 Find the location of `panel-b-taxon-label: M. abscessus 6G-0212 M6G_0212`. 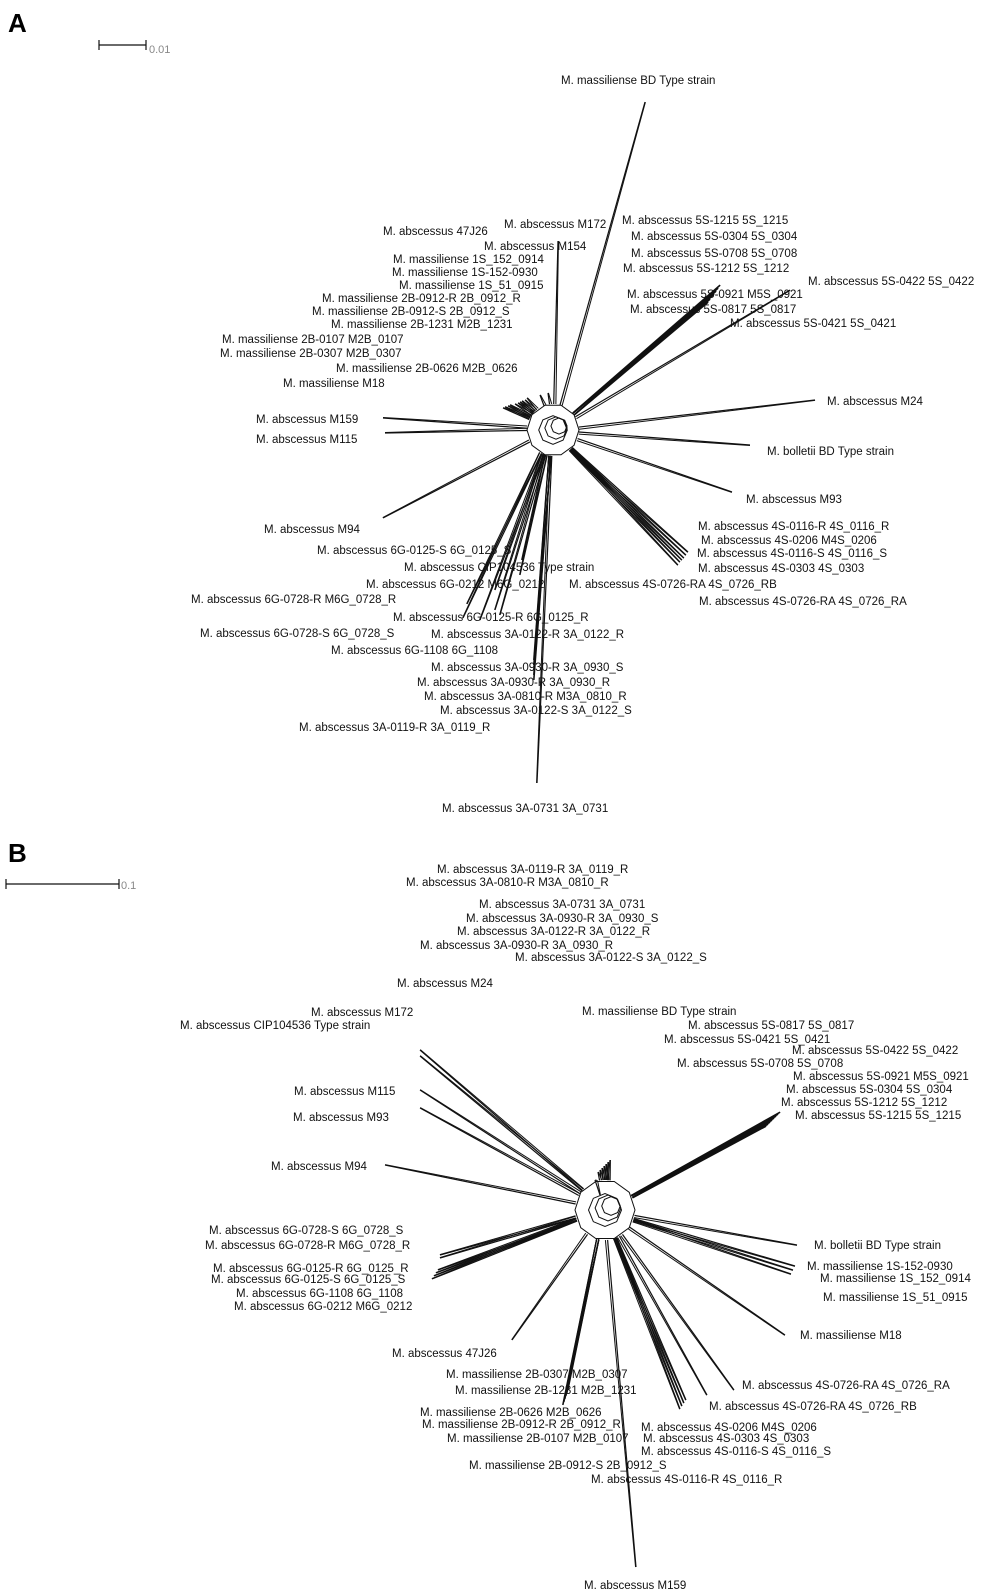

panel-b-taxon-label: M. abscessus 6G-0212 M6G_0212 is located at coordinates (323, 1307).